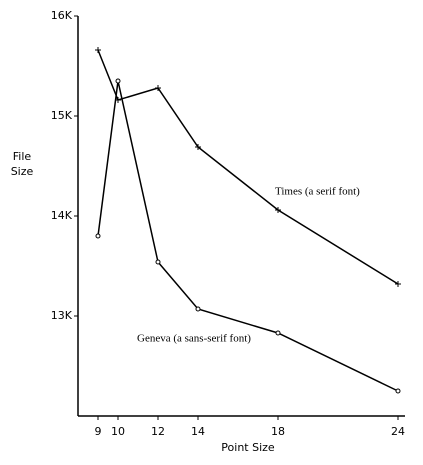  Describe the element at coordinates (118, 431) in the screenshot. I see `x-tick-label: 10` at that location.